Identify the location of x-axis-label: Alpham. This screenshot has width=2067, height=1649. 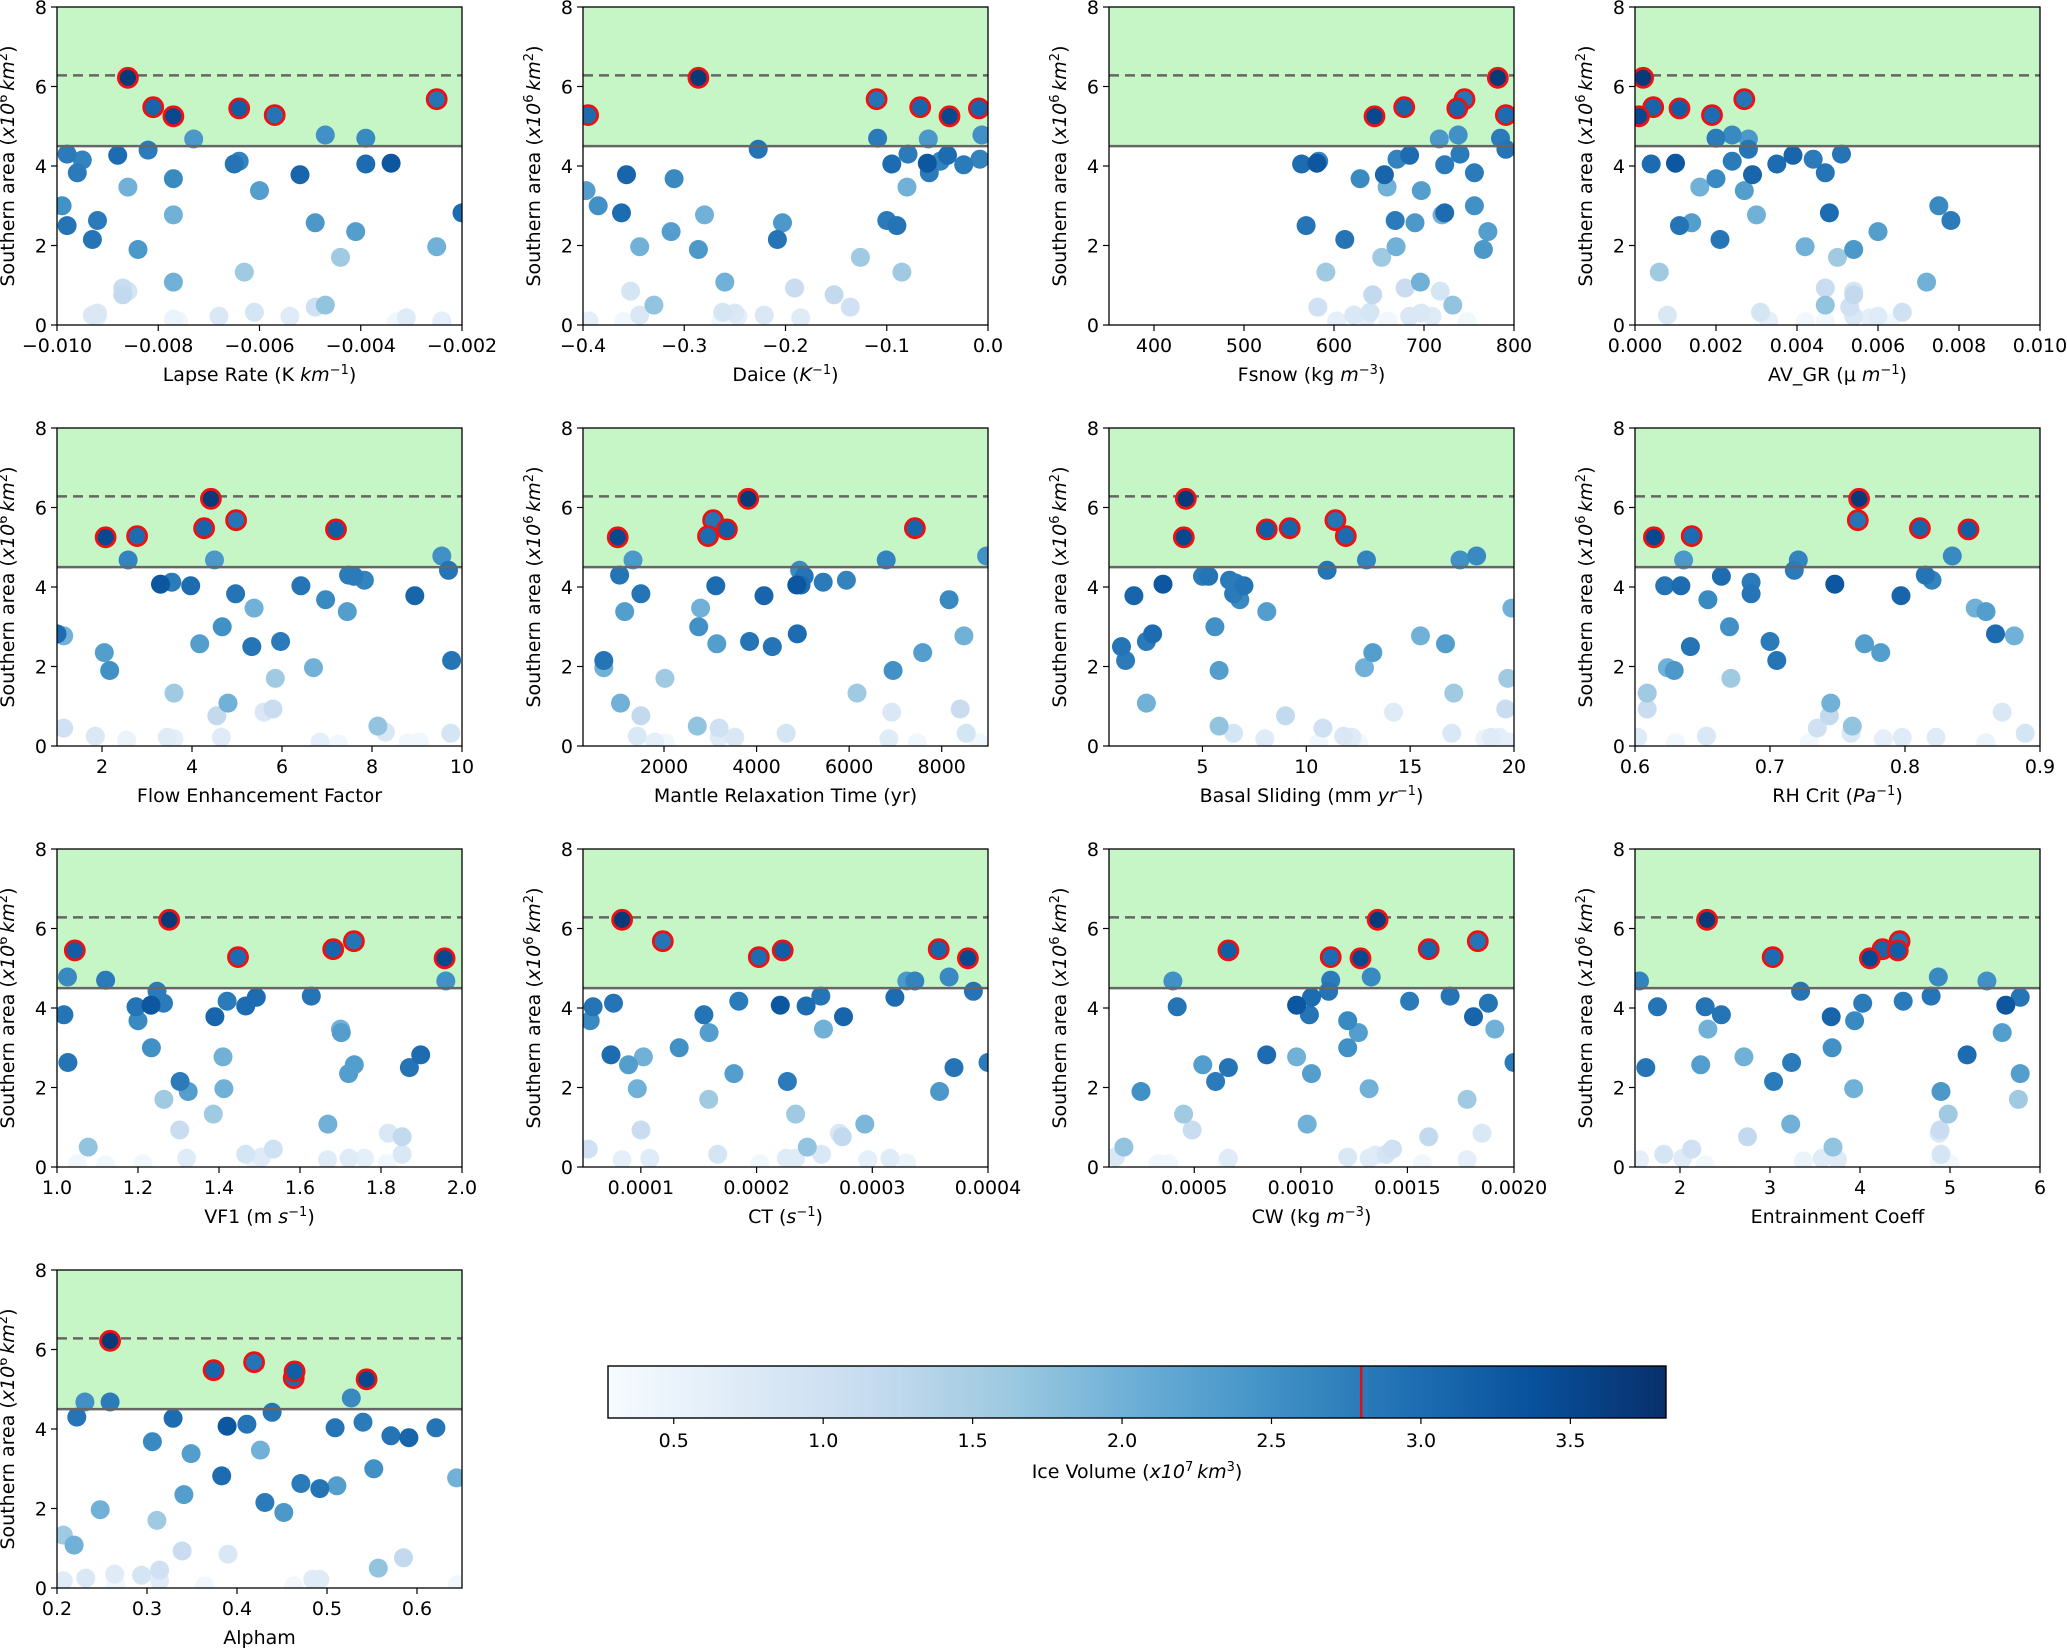
(259, 1638).